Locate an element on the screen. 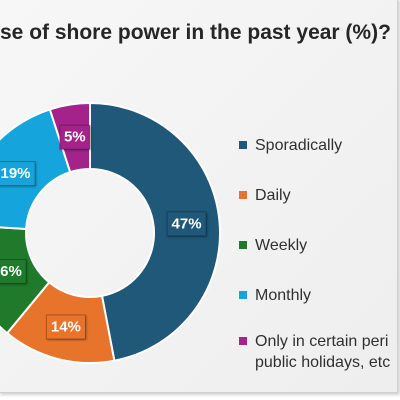 The width and height of the screenshot is (400, 400). legend-label: Weekly is located at coordinates (281, 245).